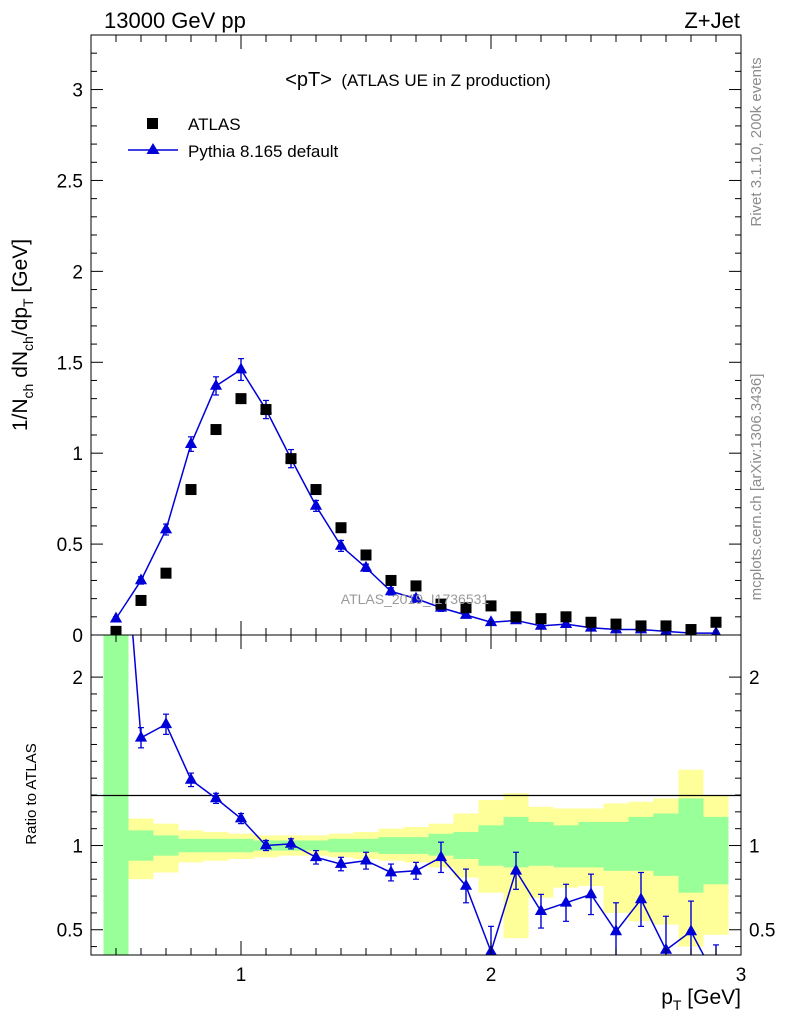 This screenshot has height=1024, width=786. Describe the element at coordinates (153, 148) in the screenshot. I see `legend-mc-marker` at that location.